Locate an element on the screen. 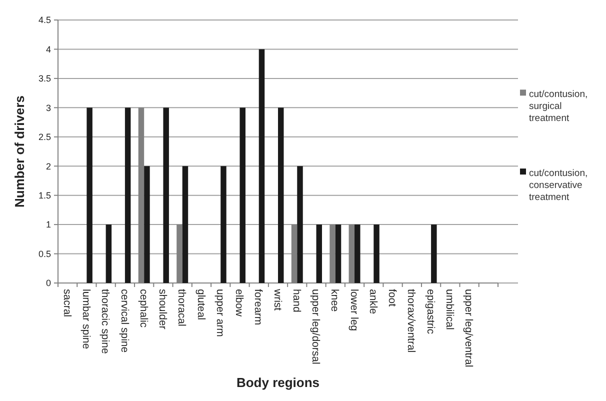  x-tick-label: ankle is located at coordinates (372, 301).